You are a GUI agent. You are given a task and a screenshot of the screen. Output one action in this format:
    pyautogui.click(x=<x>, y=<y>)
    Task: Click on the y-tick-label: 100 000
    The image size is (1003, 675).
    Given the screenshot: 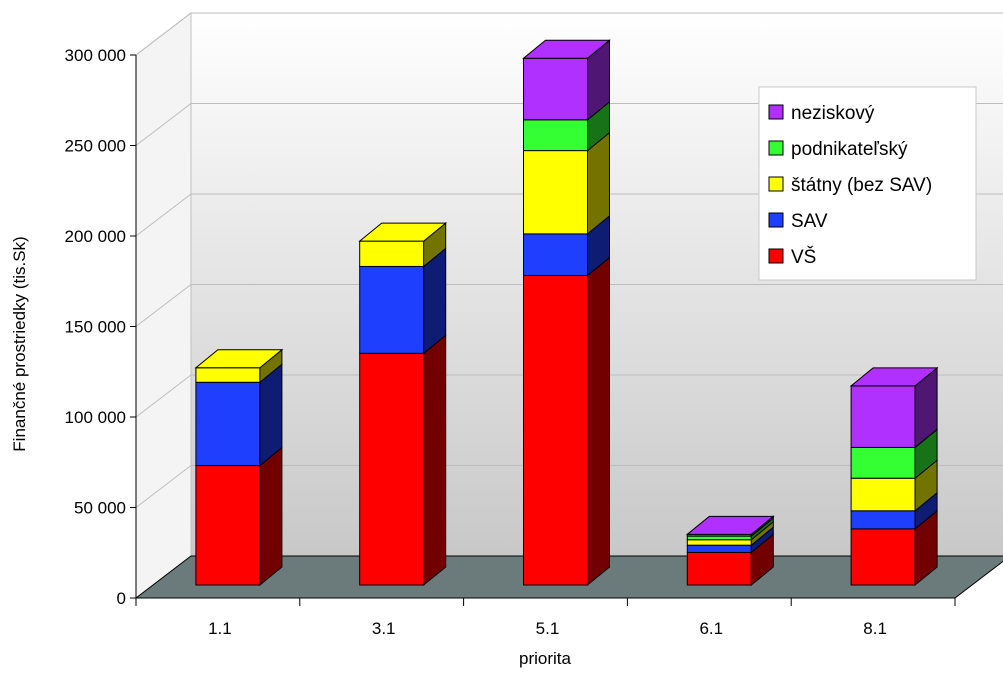 What is the action you would take?
    pyautogui.click(x=95, y=417)
    